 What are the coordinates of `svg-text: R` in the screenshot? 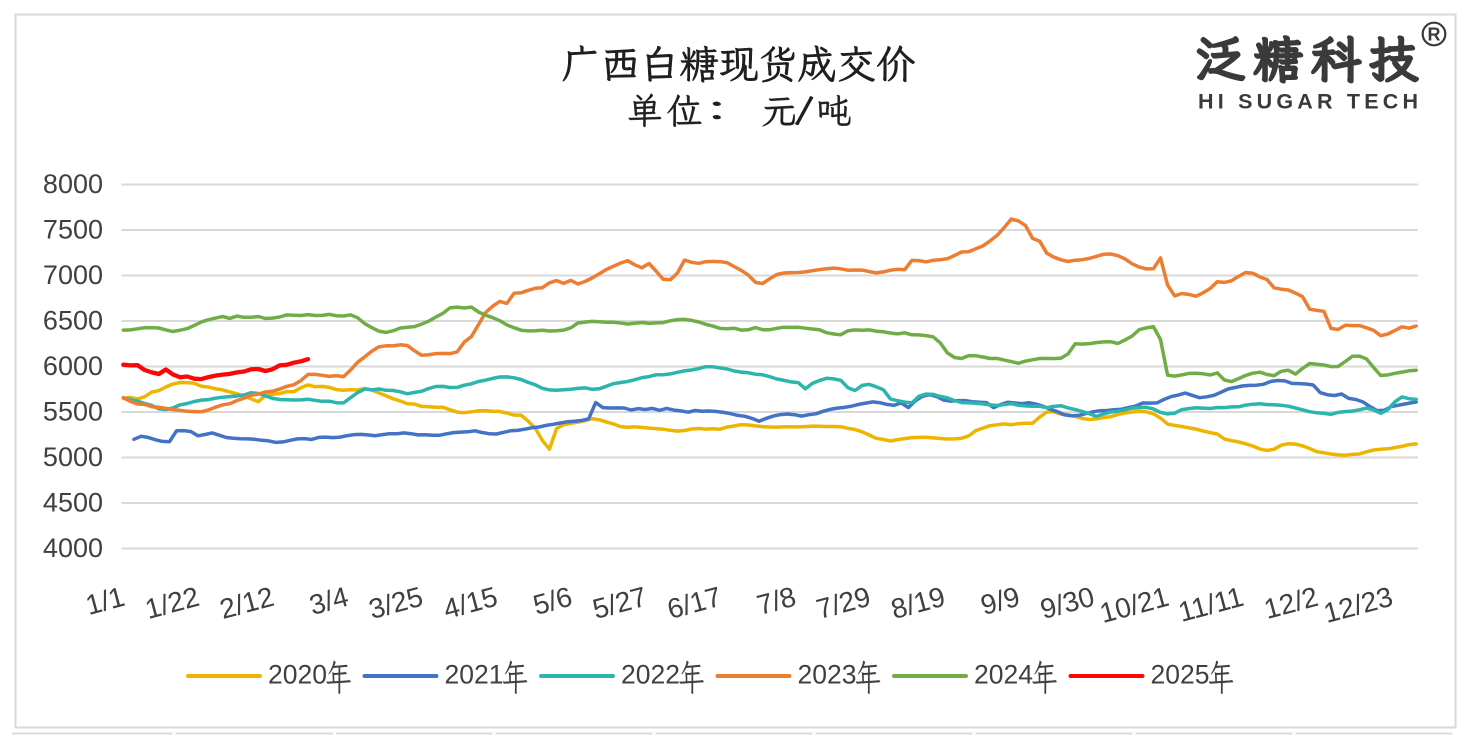 It's located at (1434, 35).